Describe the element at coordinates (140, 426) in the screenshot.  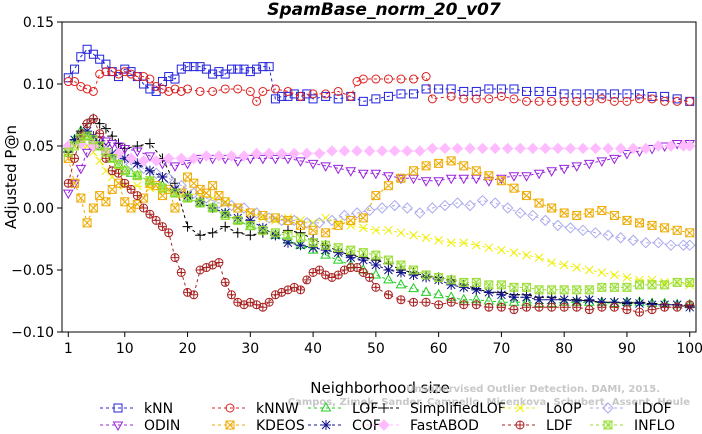
I see `legend-item-odin: ODIN` at that location.